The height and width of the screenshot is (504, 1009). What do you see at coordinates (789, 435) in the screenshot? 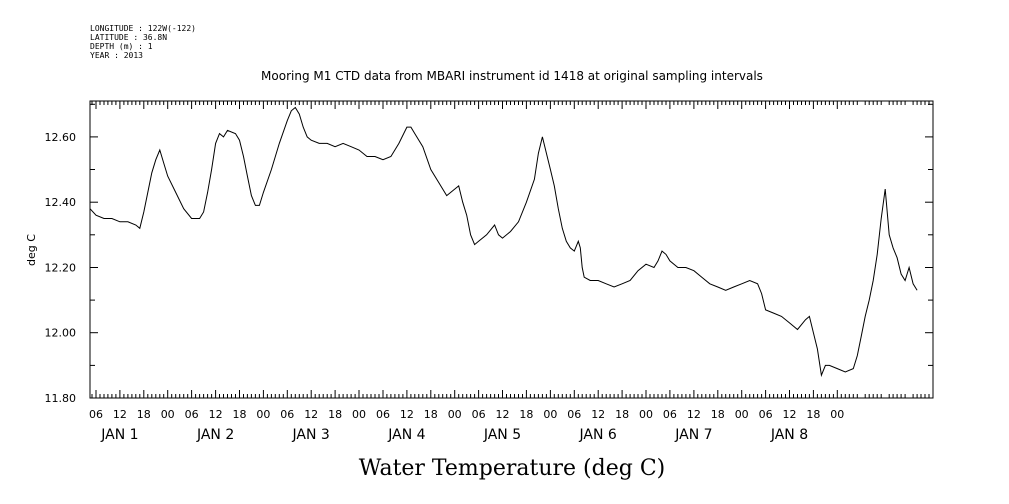
I see `day-label: JAN 8` at bounding box center [789, 435].